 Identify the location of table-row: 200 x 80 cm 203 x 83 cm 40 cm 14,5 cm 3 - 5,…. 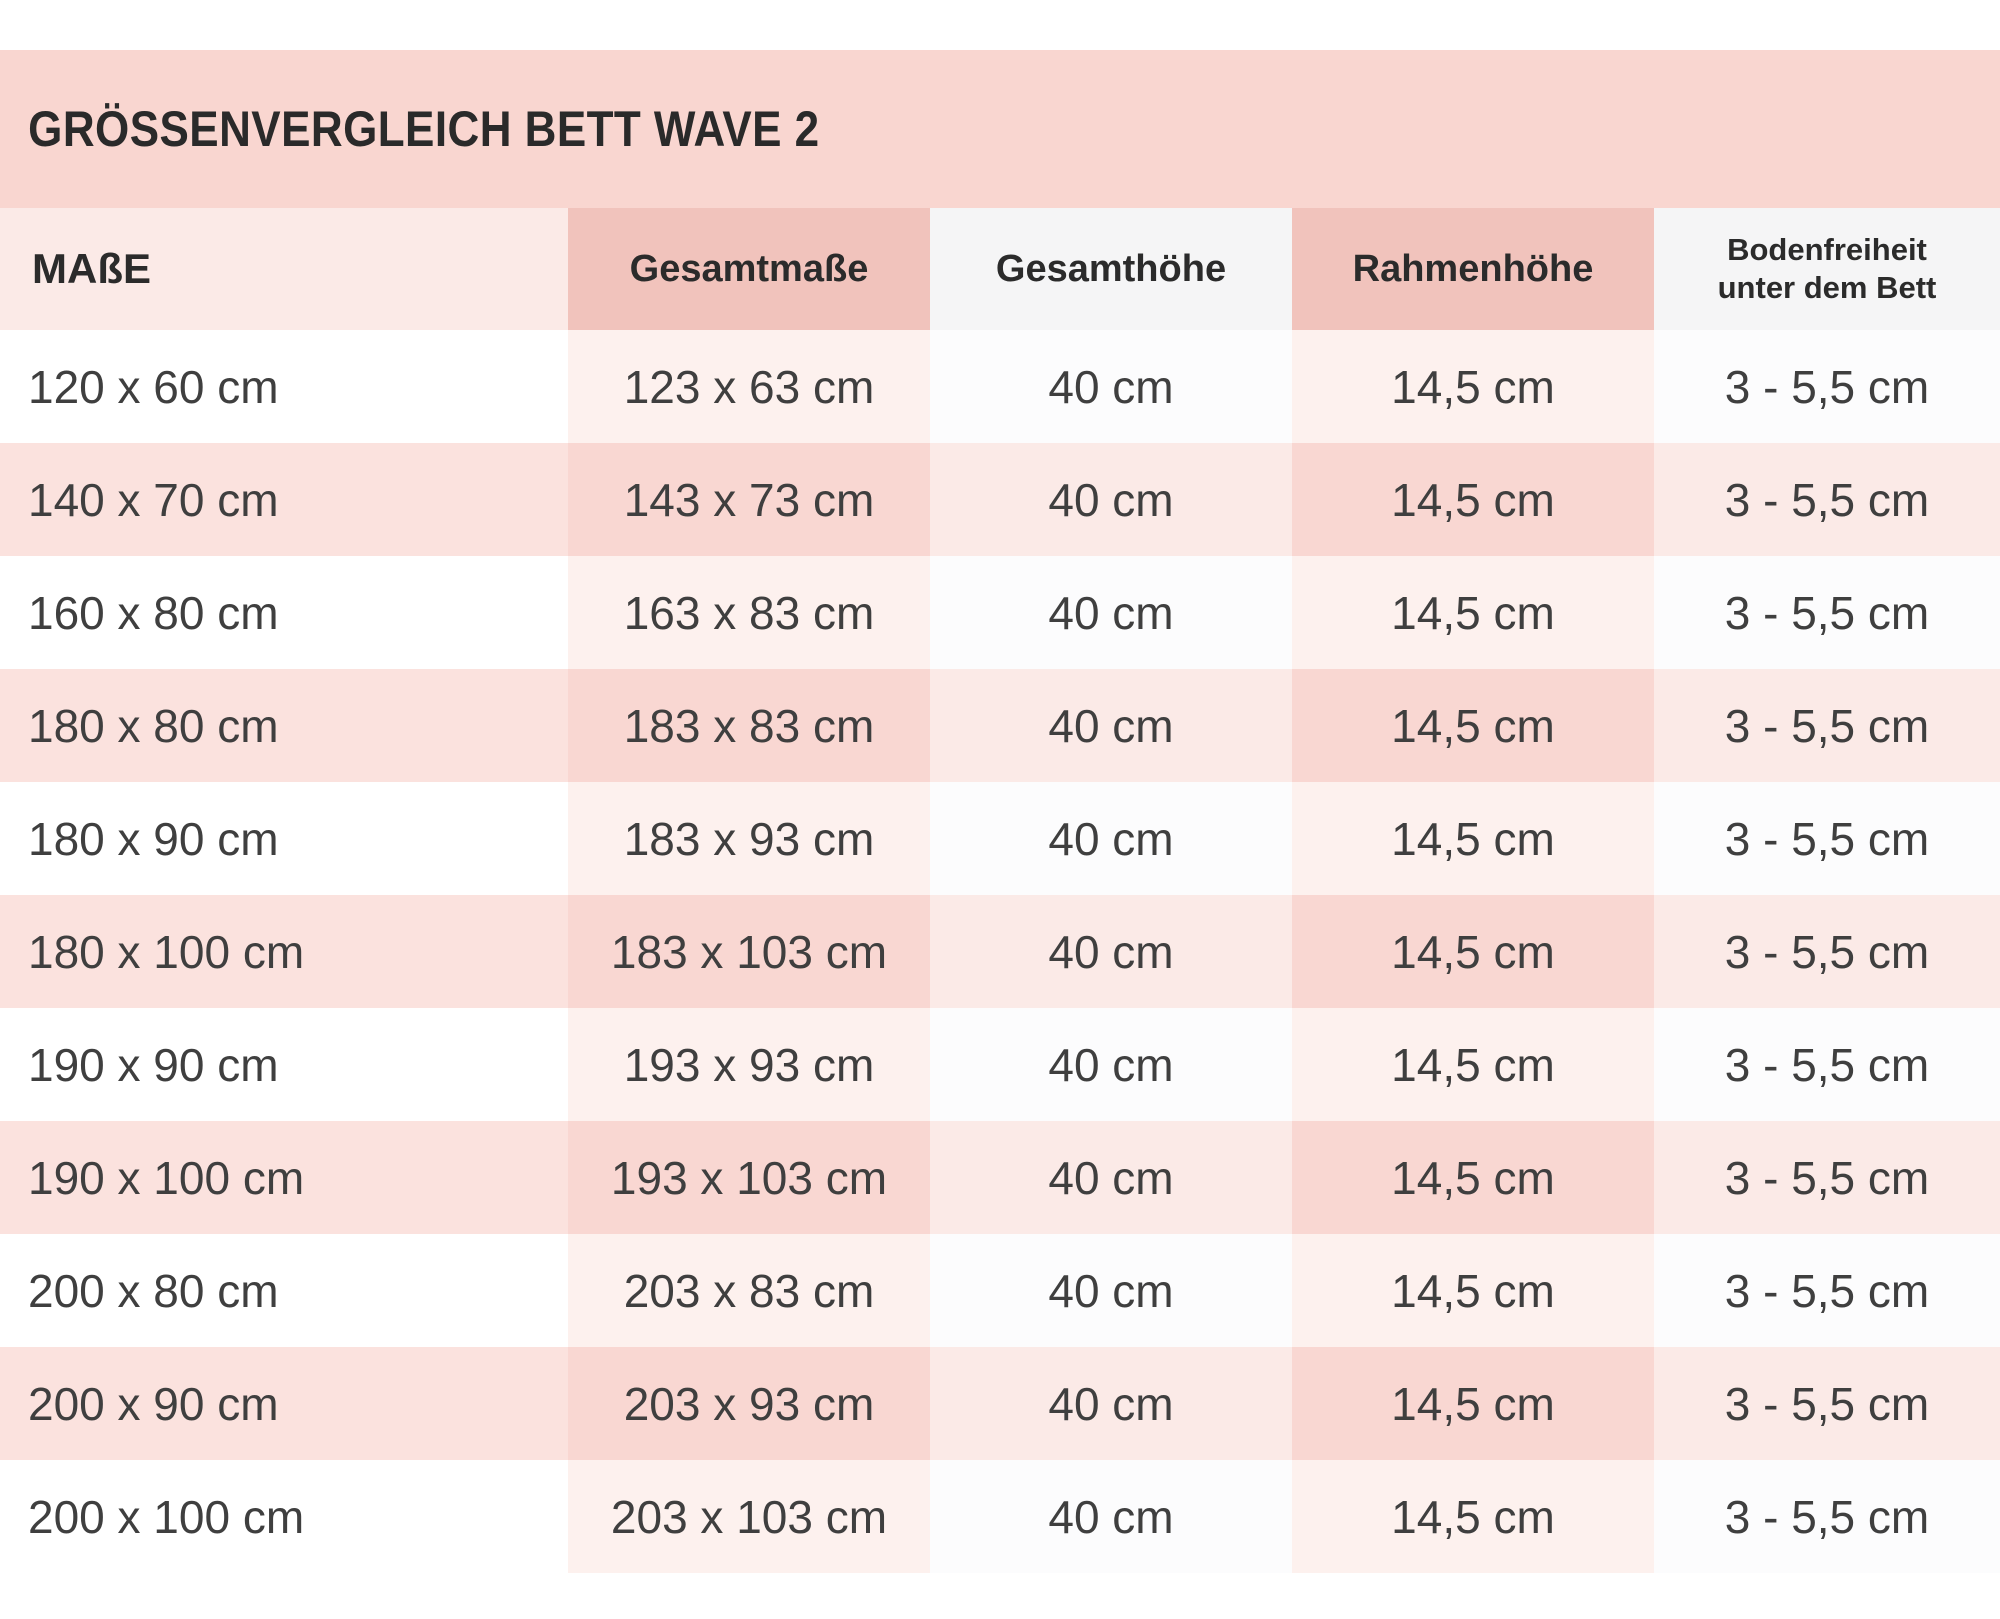
(1000, 1290).